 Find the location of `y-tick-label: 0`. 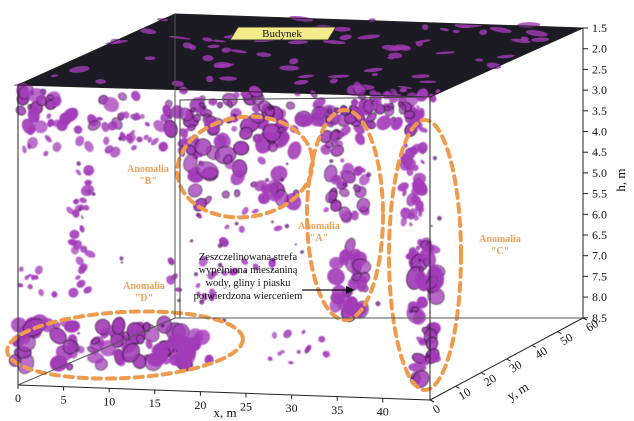

y-tick-label: 0 is located at coordinates (436, 408).